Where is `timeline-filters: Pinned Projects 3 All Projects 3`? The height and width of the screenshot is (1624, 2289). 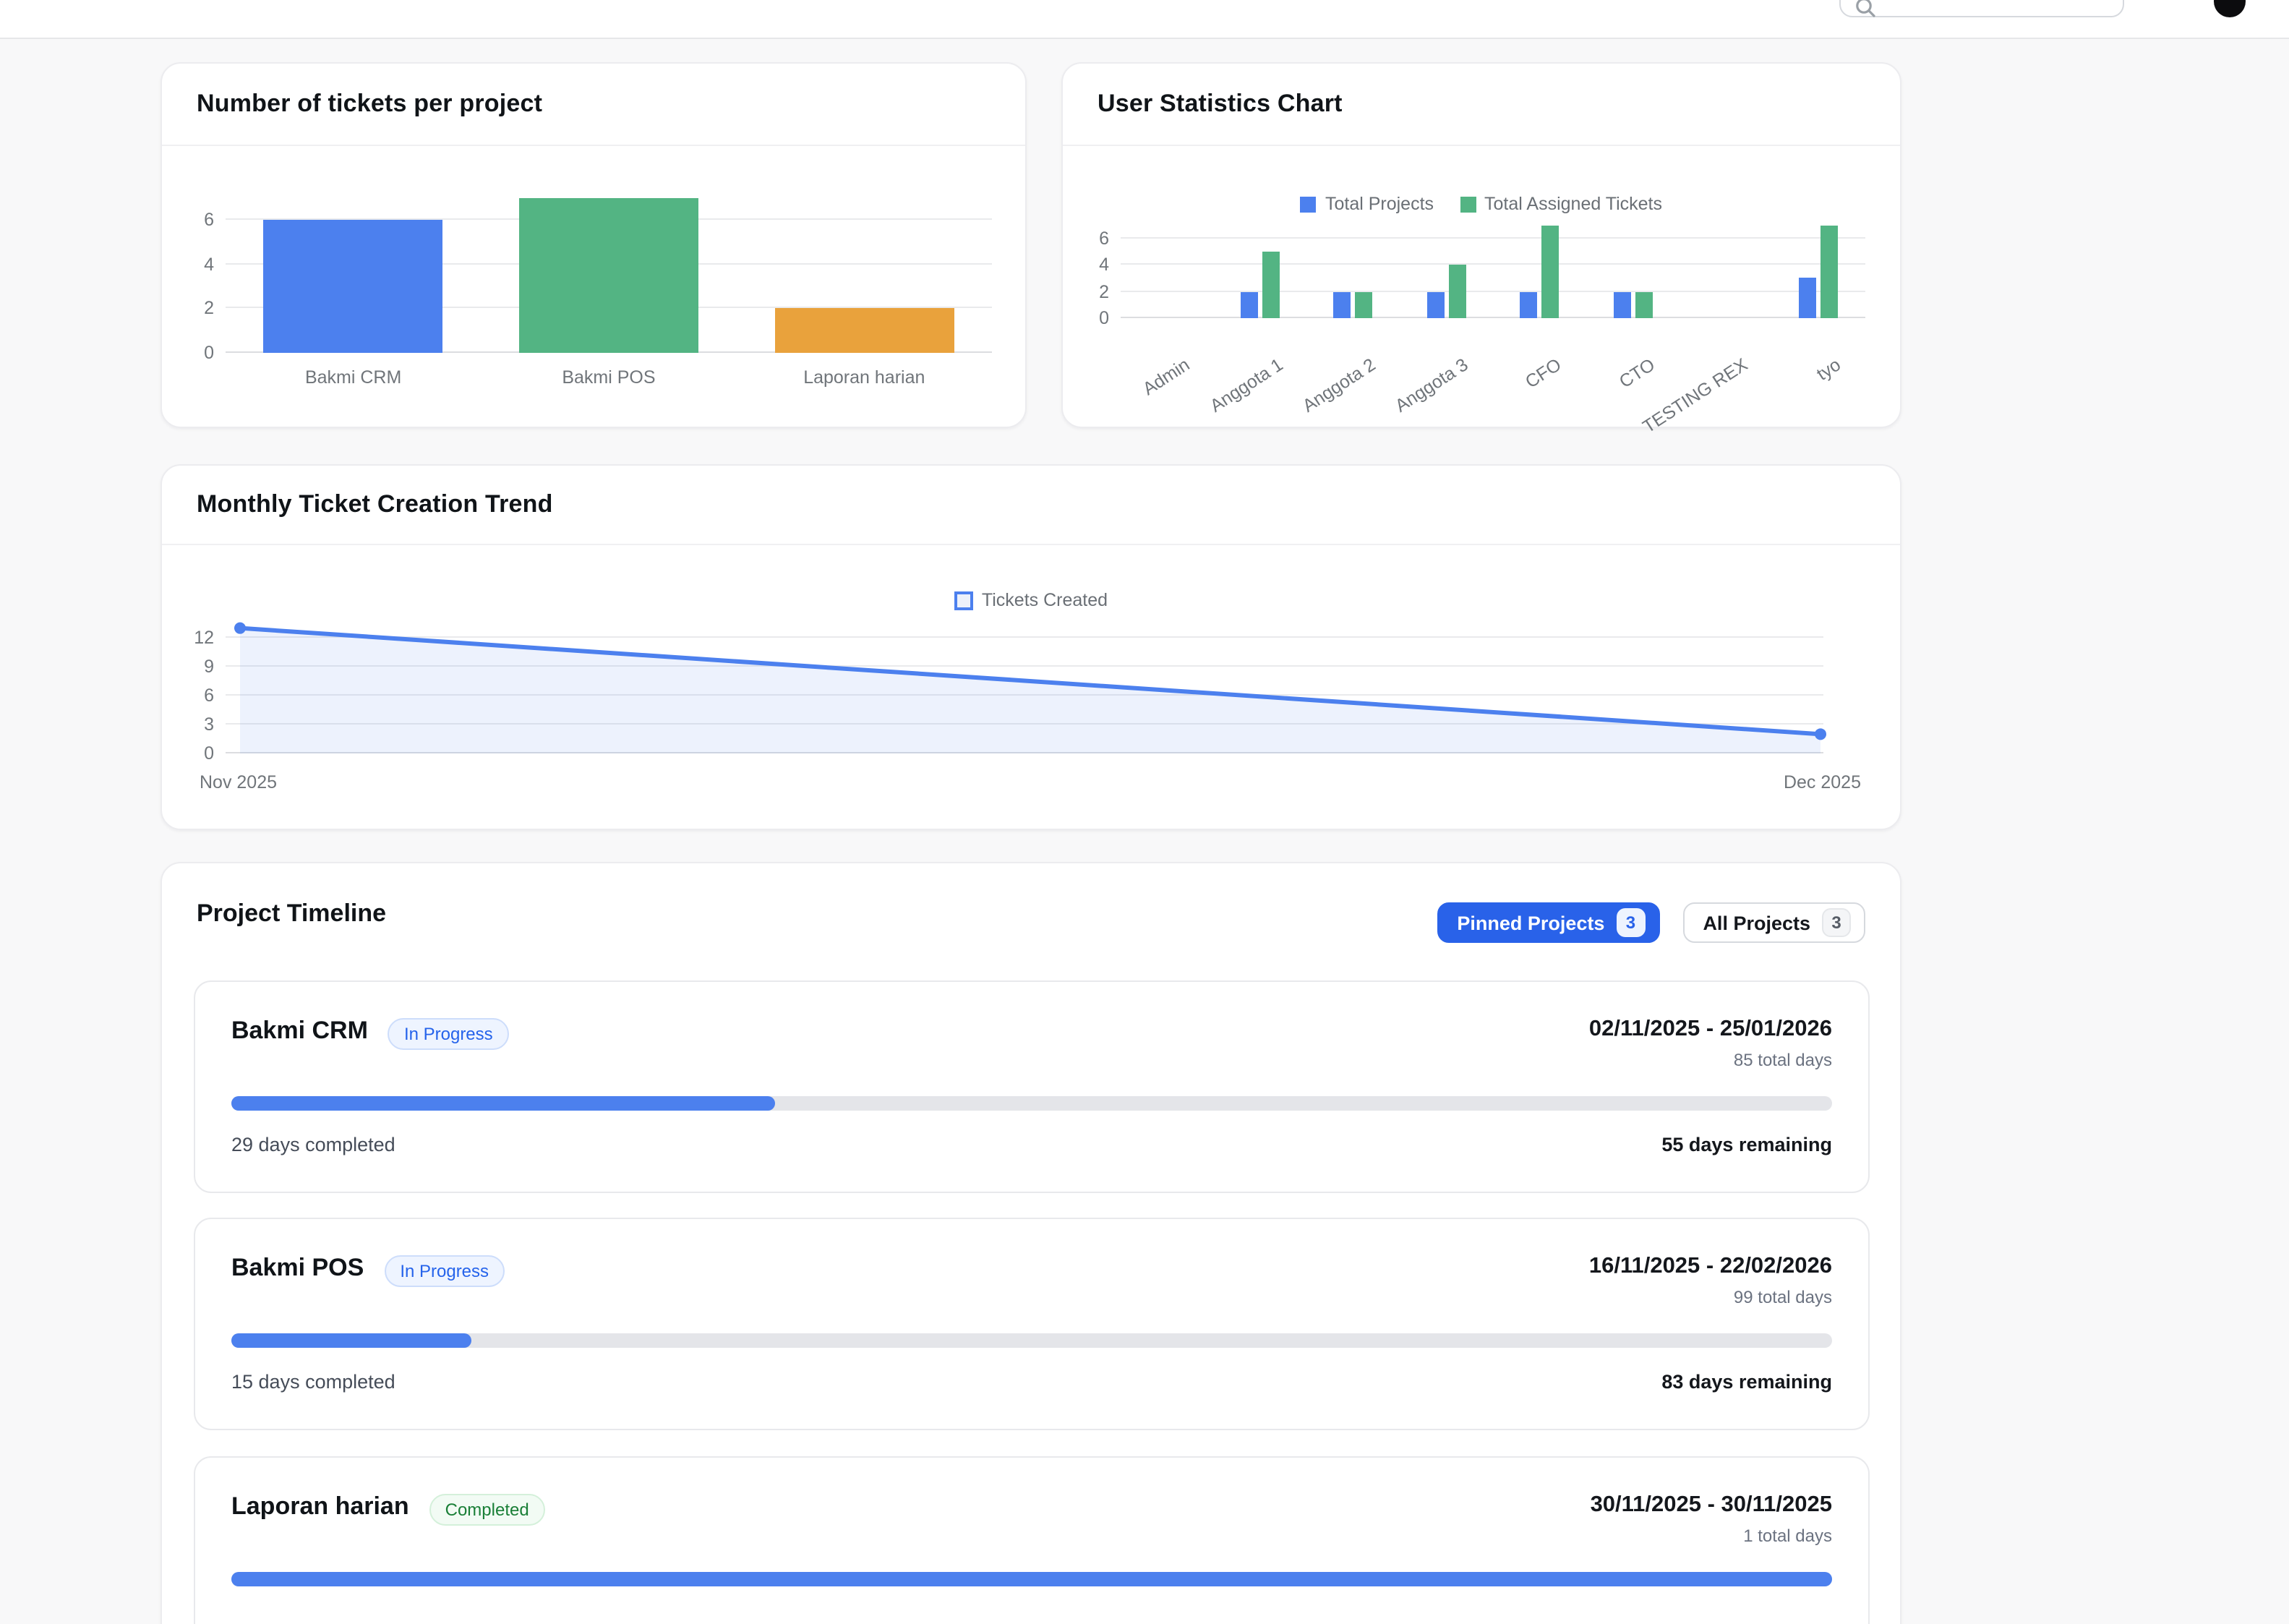 timeline-filters: Pinned Projects 3 All Projects 3 is located at coordinates (1651, 922).